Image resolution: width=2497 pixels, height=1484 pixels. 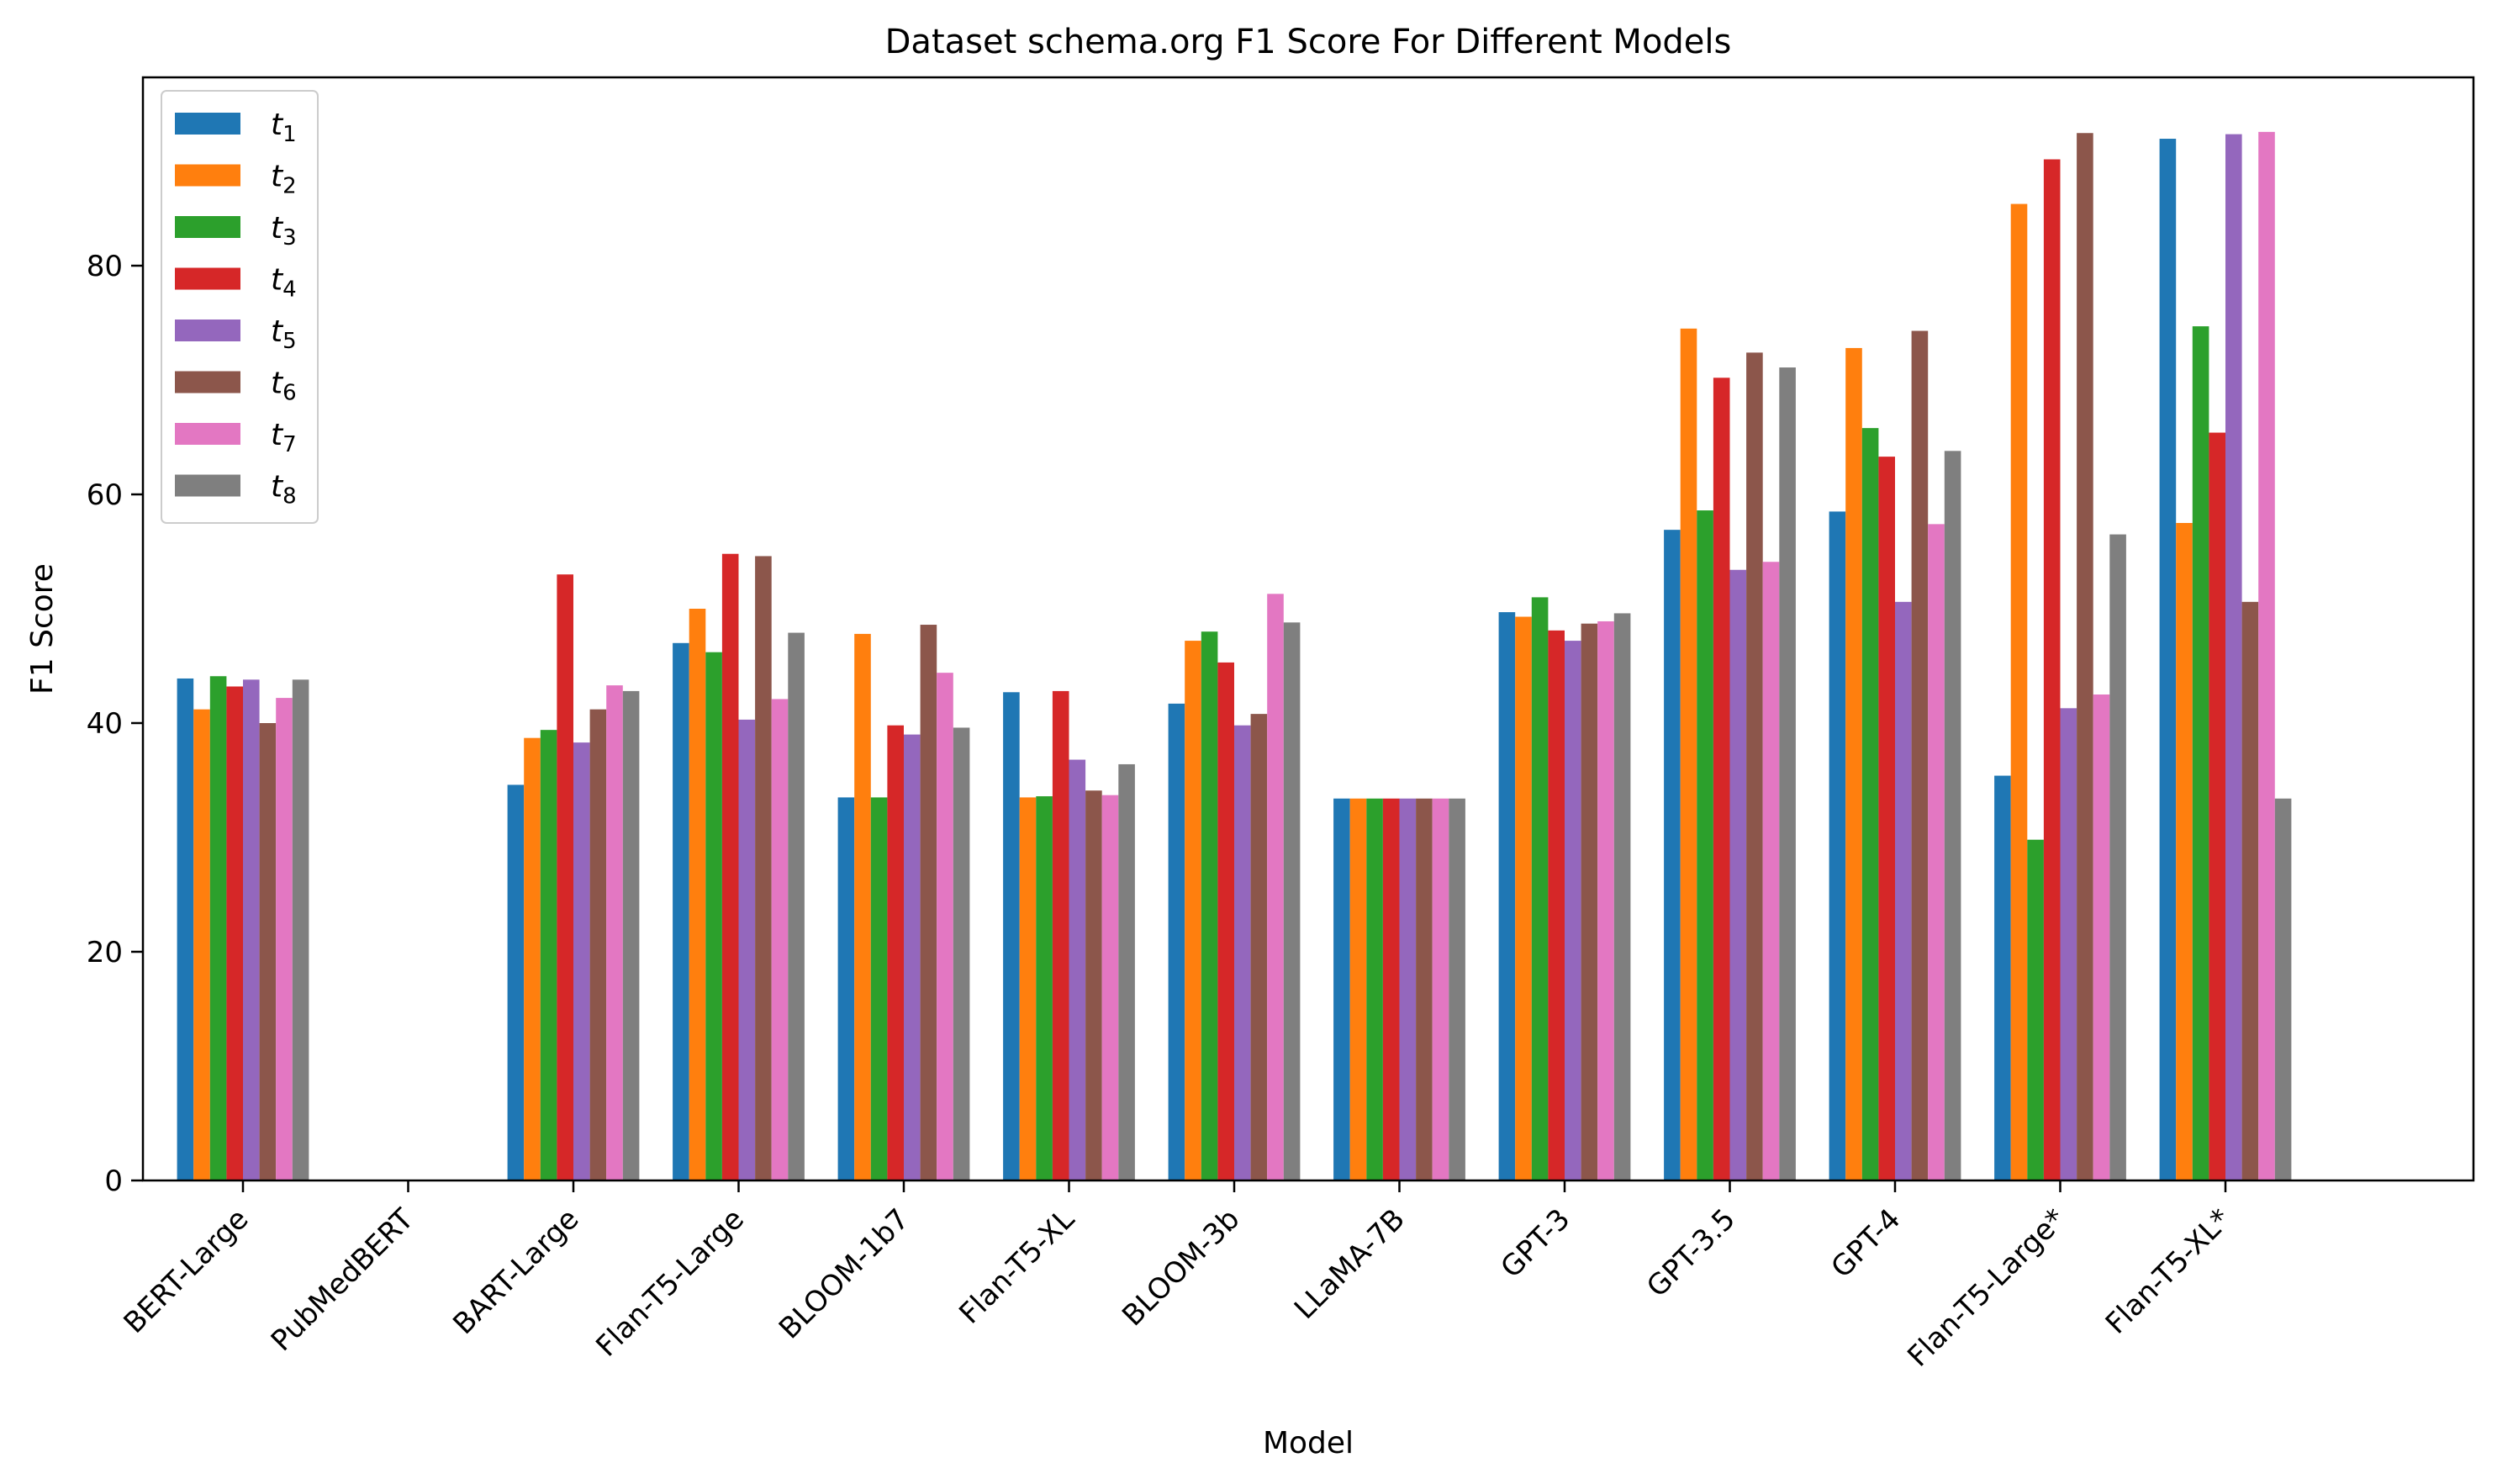 What do you see at coordinates (1787, 773) in the screenshot?
I see `bar-gpt-3-5-t8` at bounding box center [1787, 773].